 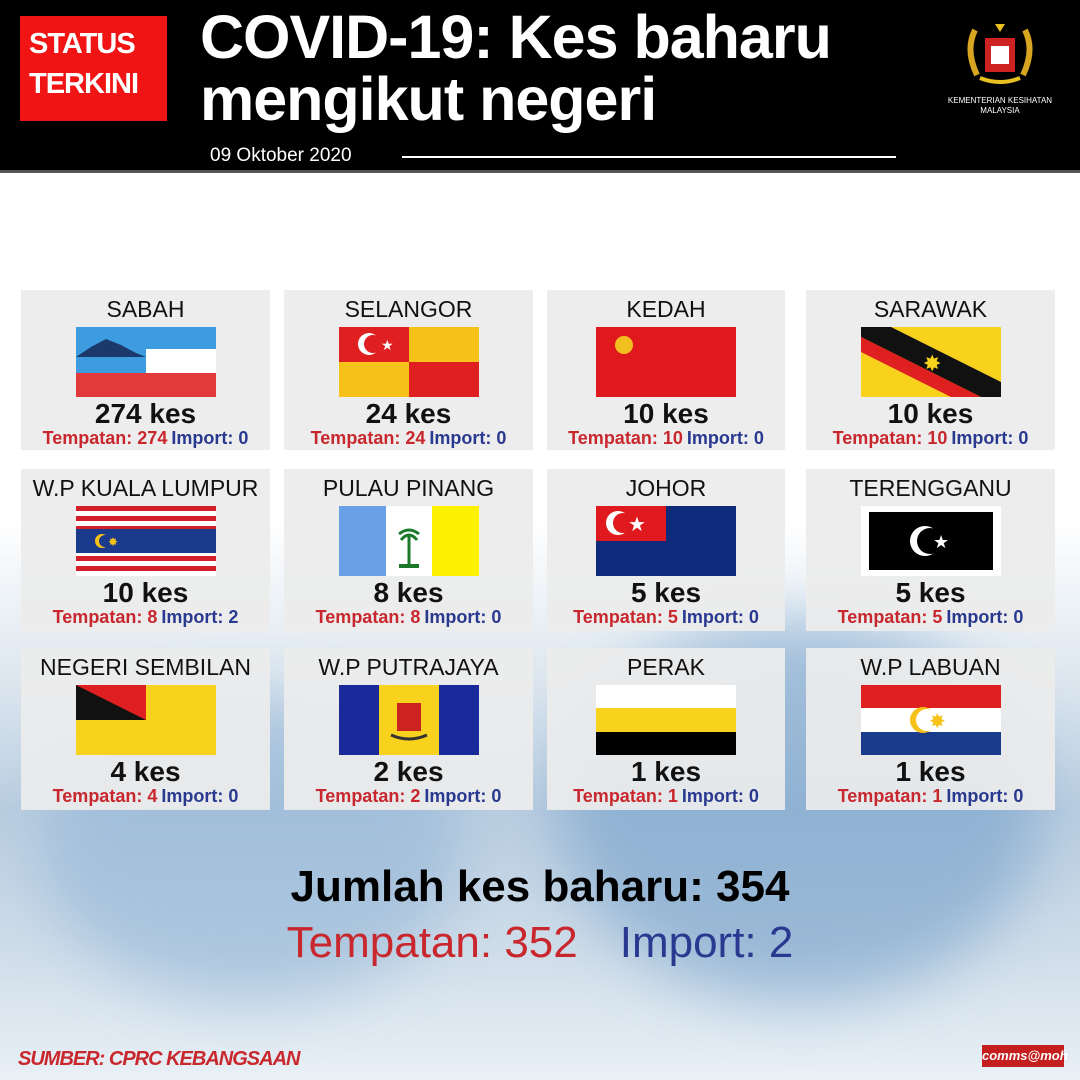 What do you see at coordinates (368, 796) in the screenshot?
I see `local-cases: Tempatan: 2` at bounding box center [368, 796].